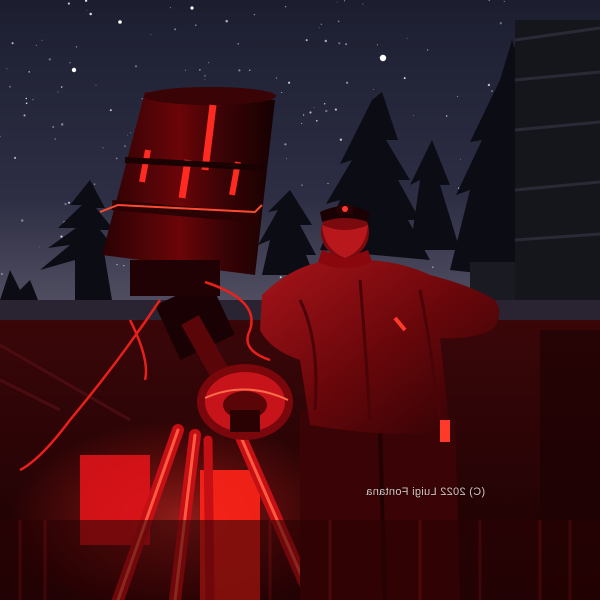 Image resolution: width=600 pixels, height=600 pixels. I want to click on telescope-icon, so click(187, 191).